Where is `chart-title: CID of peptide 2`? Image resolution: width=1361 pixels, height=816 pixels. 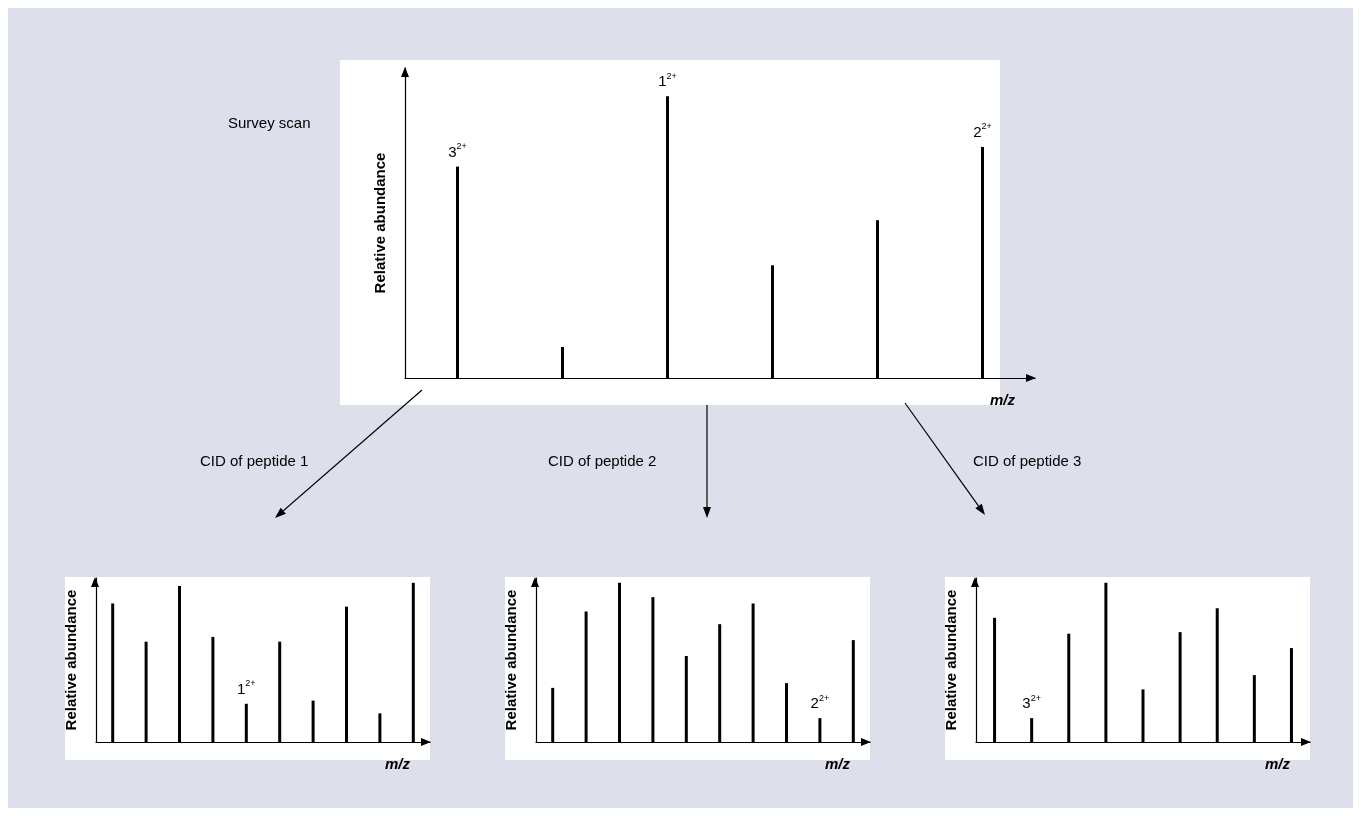 chart-title: CID of peptide 2 is located at coordinates (602, 460).